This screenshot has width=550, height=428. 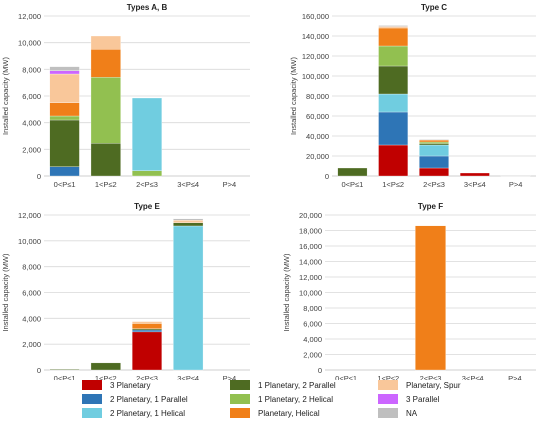 What do you see at coordinates (147, 206) in the screenshot?
I see `chart-title: Type E` at bounding box center [147, 206].